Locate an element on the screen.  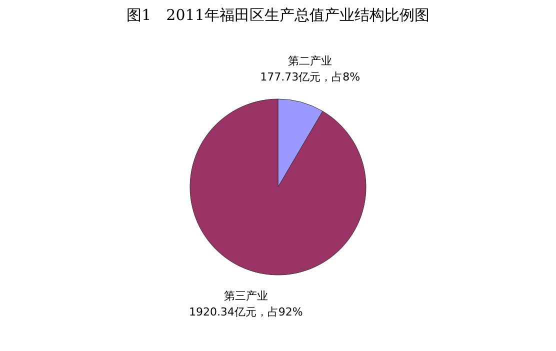
data-label: 177.73亿元，占8% is located at coordinates (310, 77).